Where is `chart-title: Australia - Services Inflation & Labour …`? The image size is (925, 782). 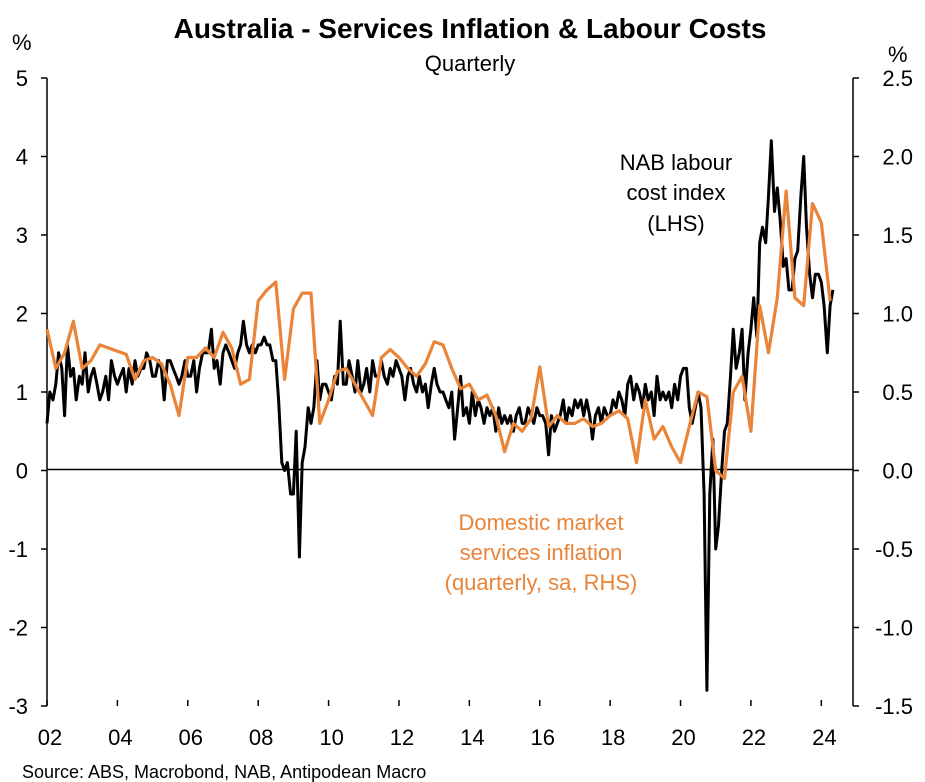 chart-title: Australia - Services Inflation & Labour … is located at coordinates (470, 28).